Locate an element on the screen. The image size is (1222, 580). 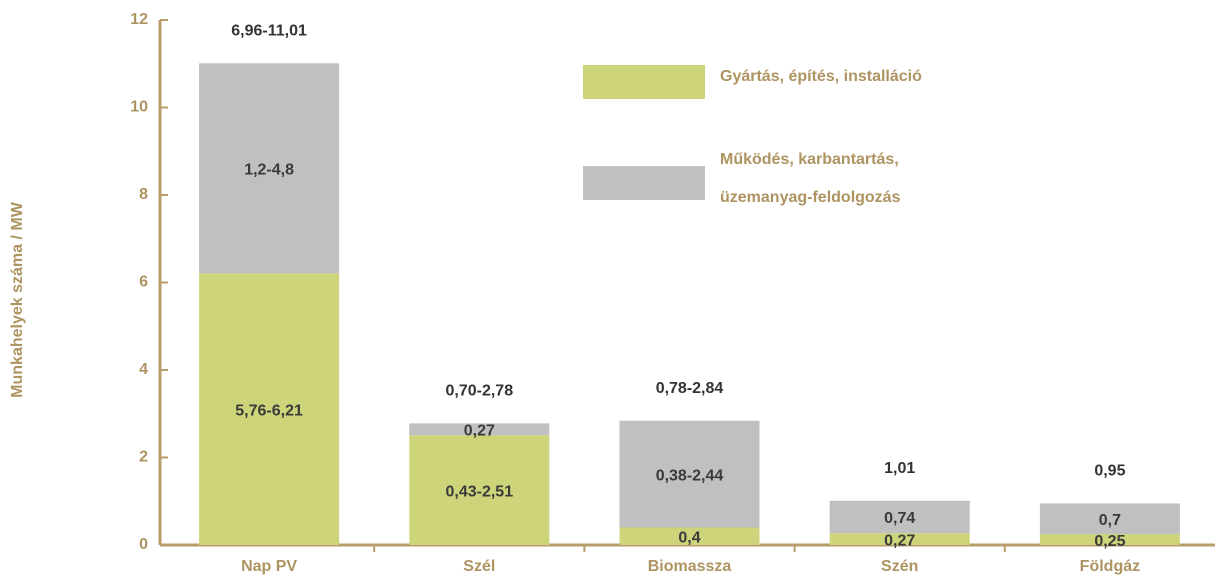
total-label: 6,96-11,01 is located at coordinates (269, 31).